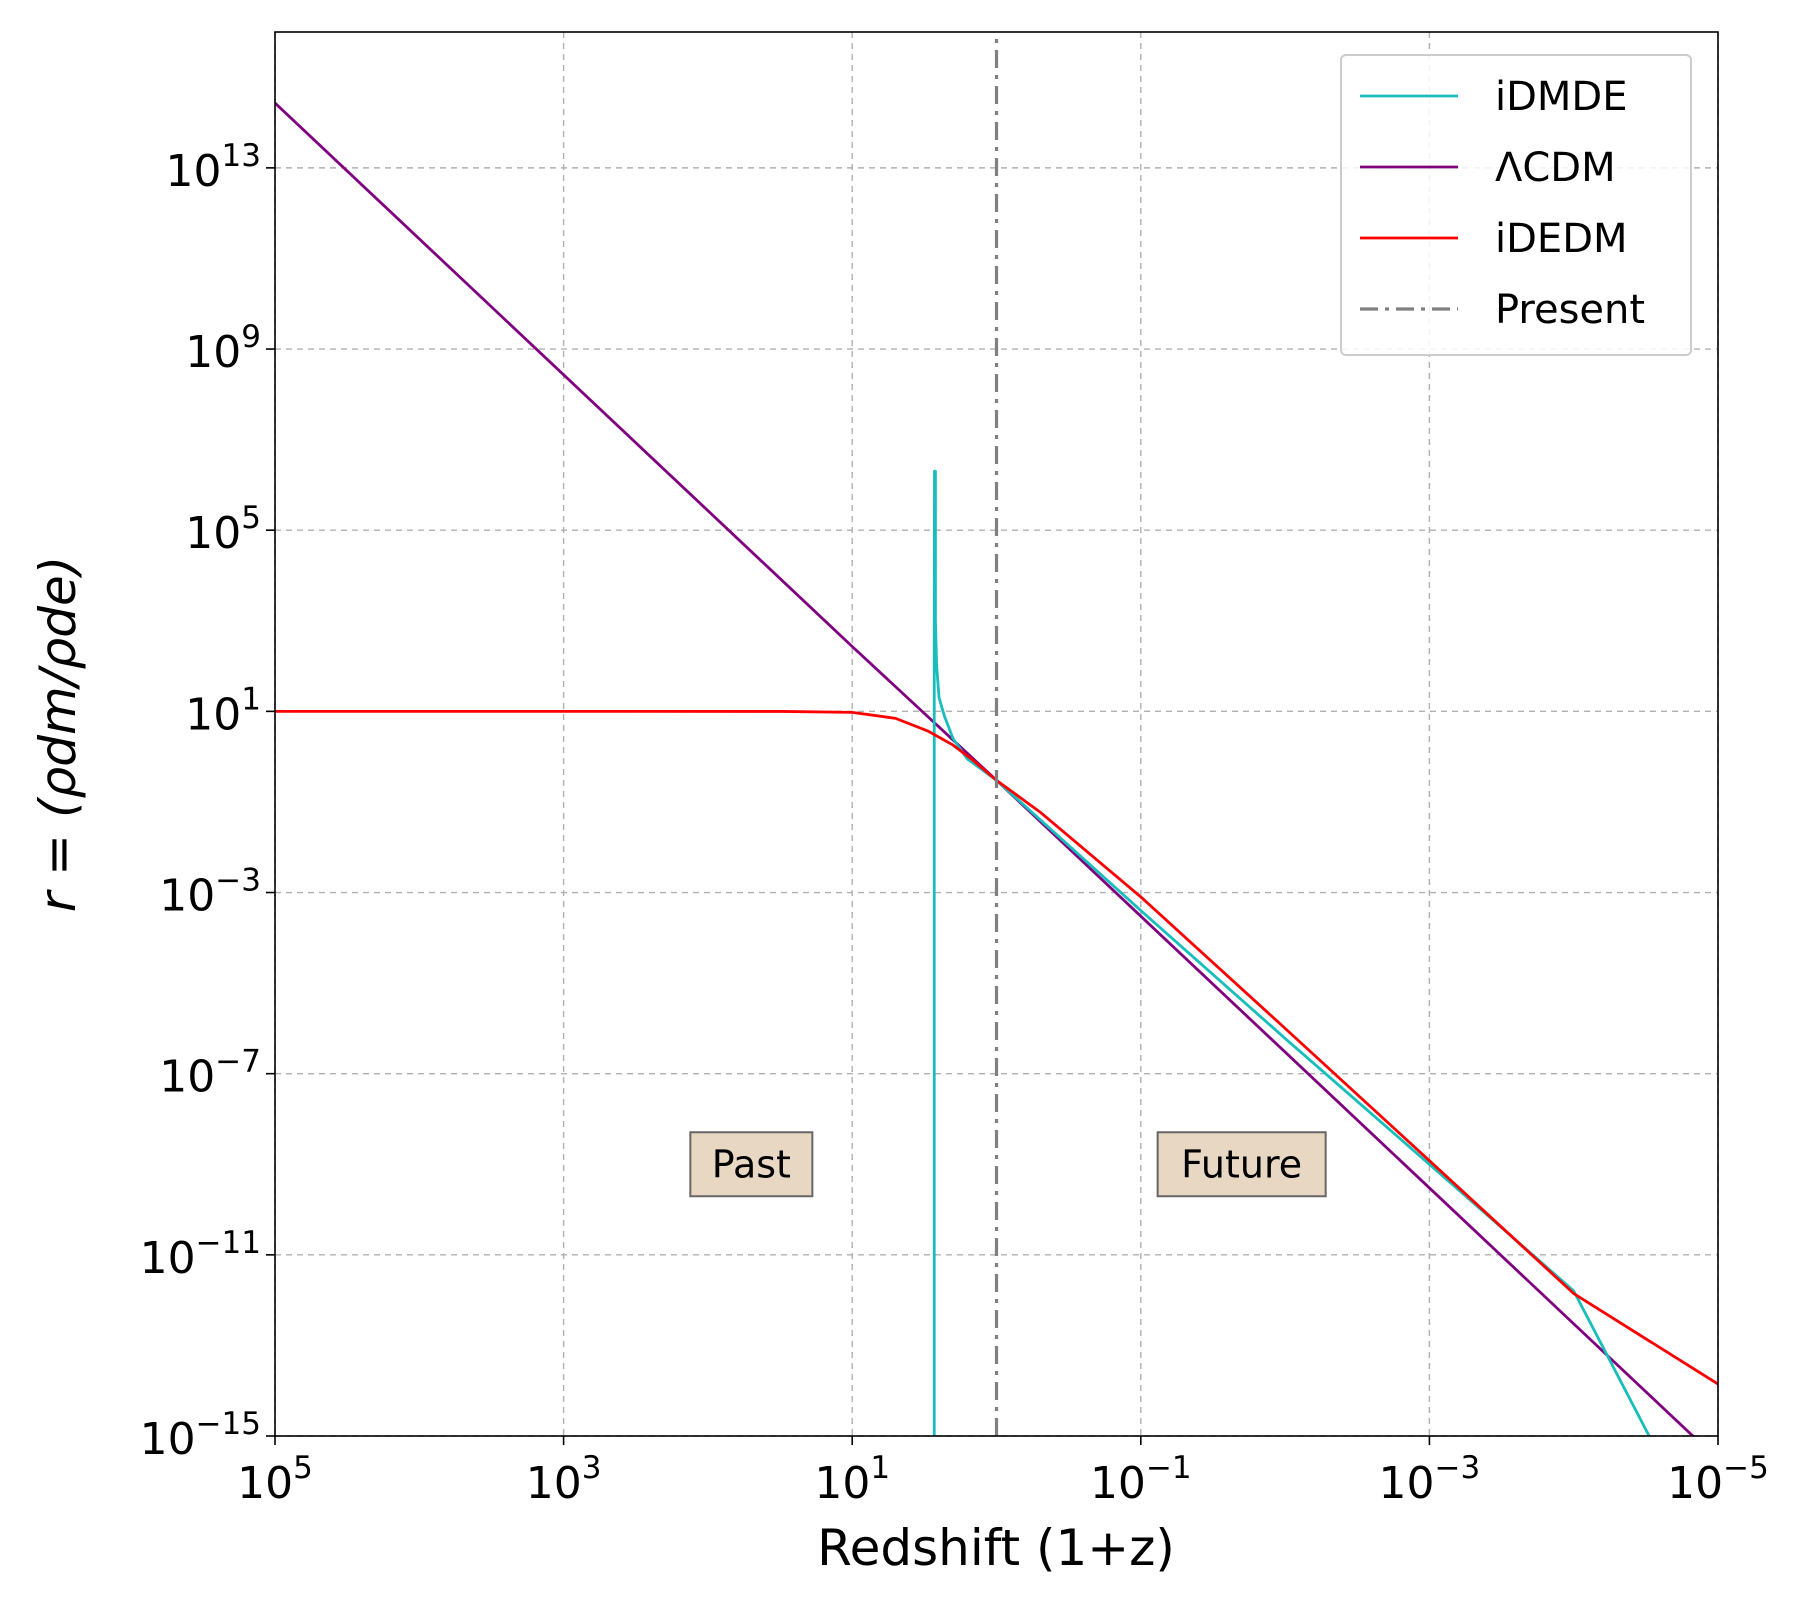 The image size is (1800, 1600). Describe the element at coordinates (58, 734) in the screenshot. I see `y-axis-title: r = (ρdm/ρde)` at that location.